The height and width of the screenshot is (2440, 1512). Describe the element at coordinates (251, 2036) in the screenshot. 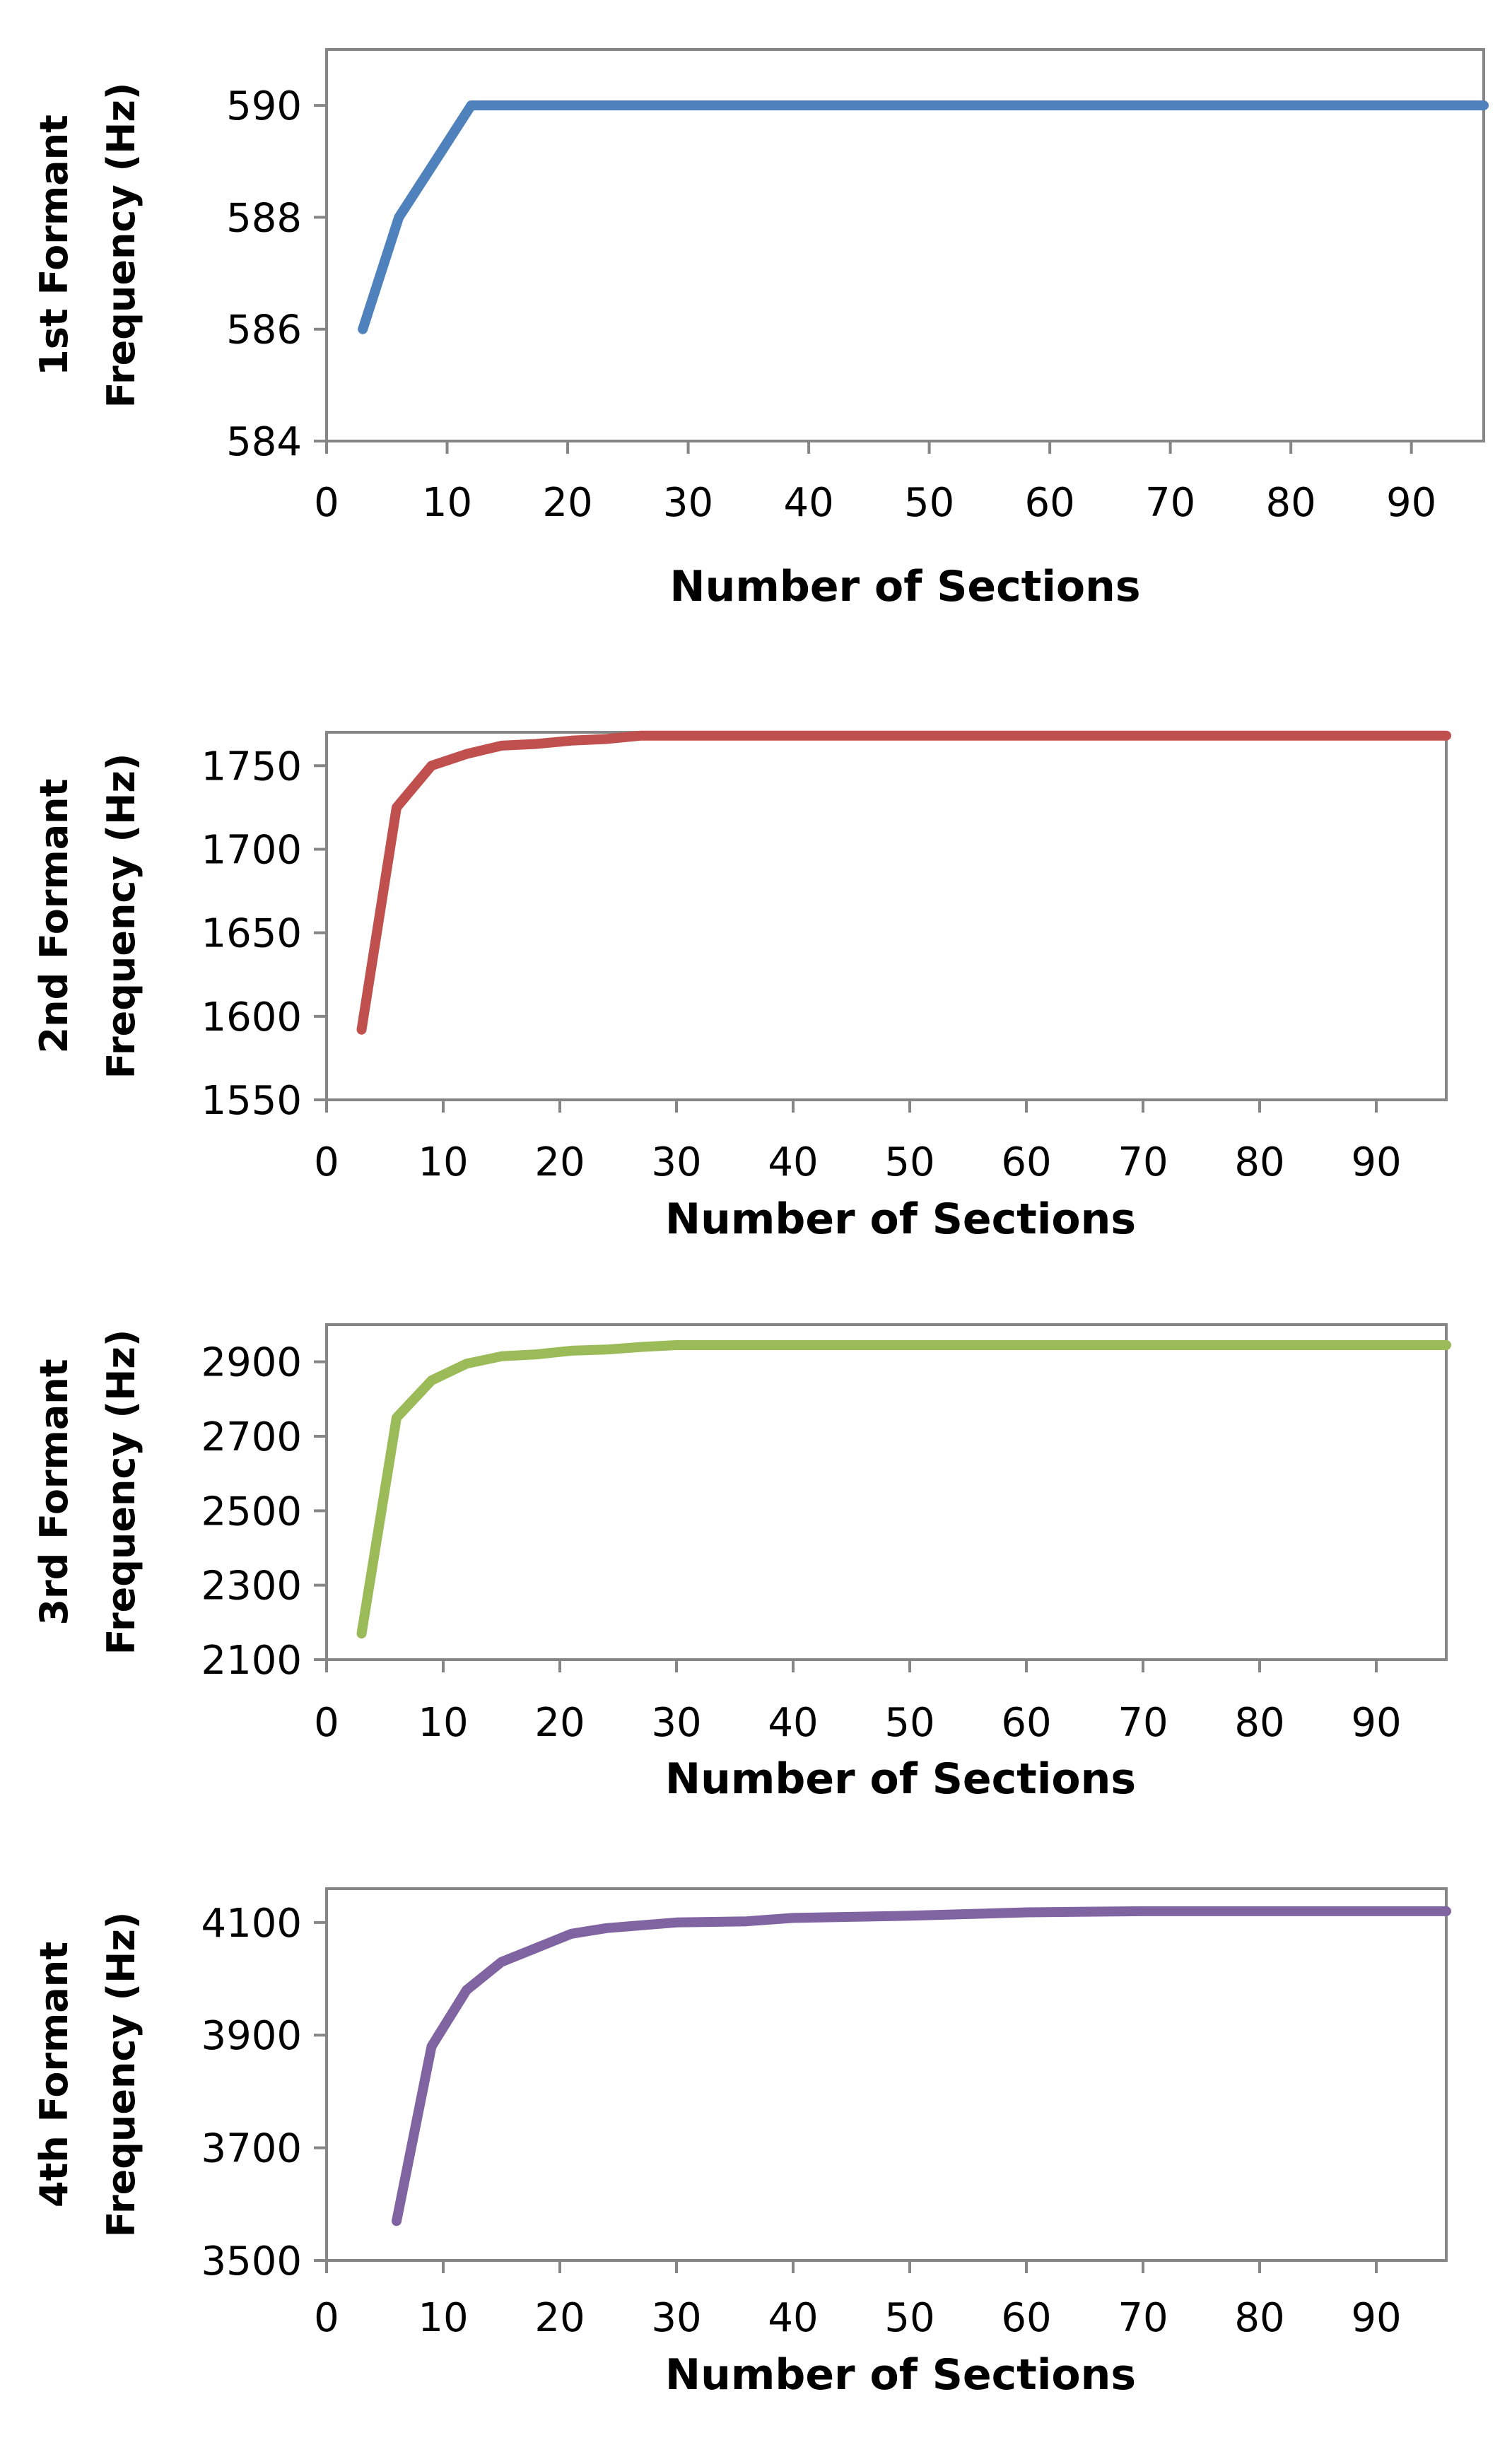

I see `y-tick-label: 3900` at that location.